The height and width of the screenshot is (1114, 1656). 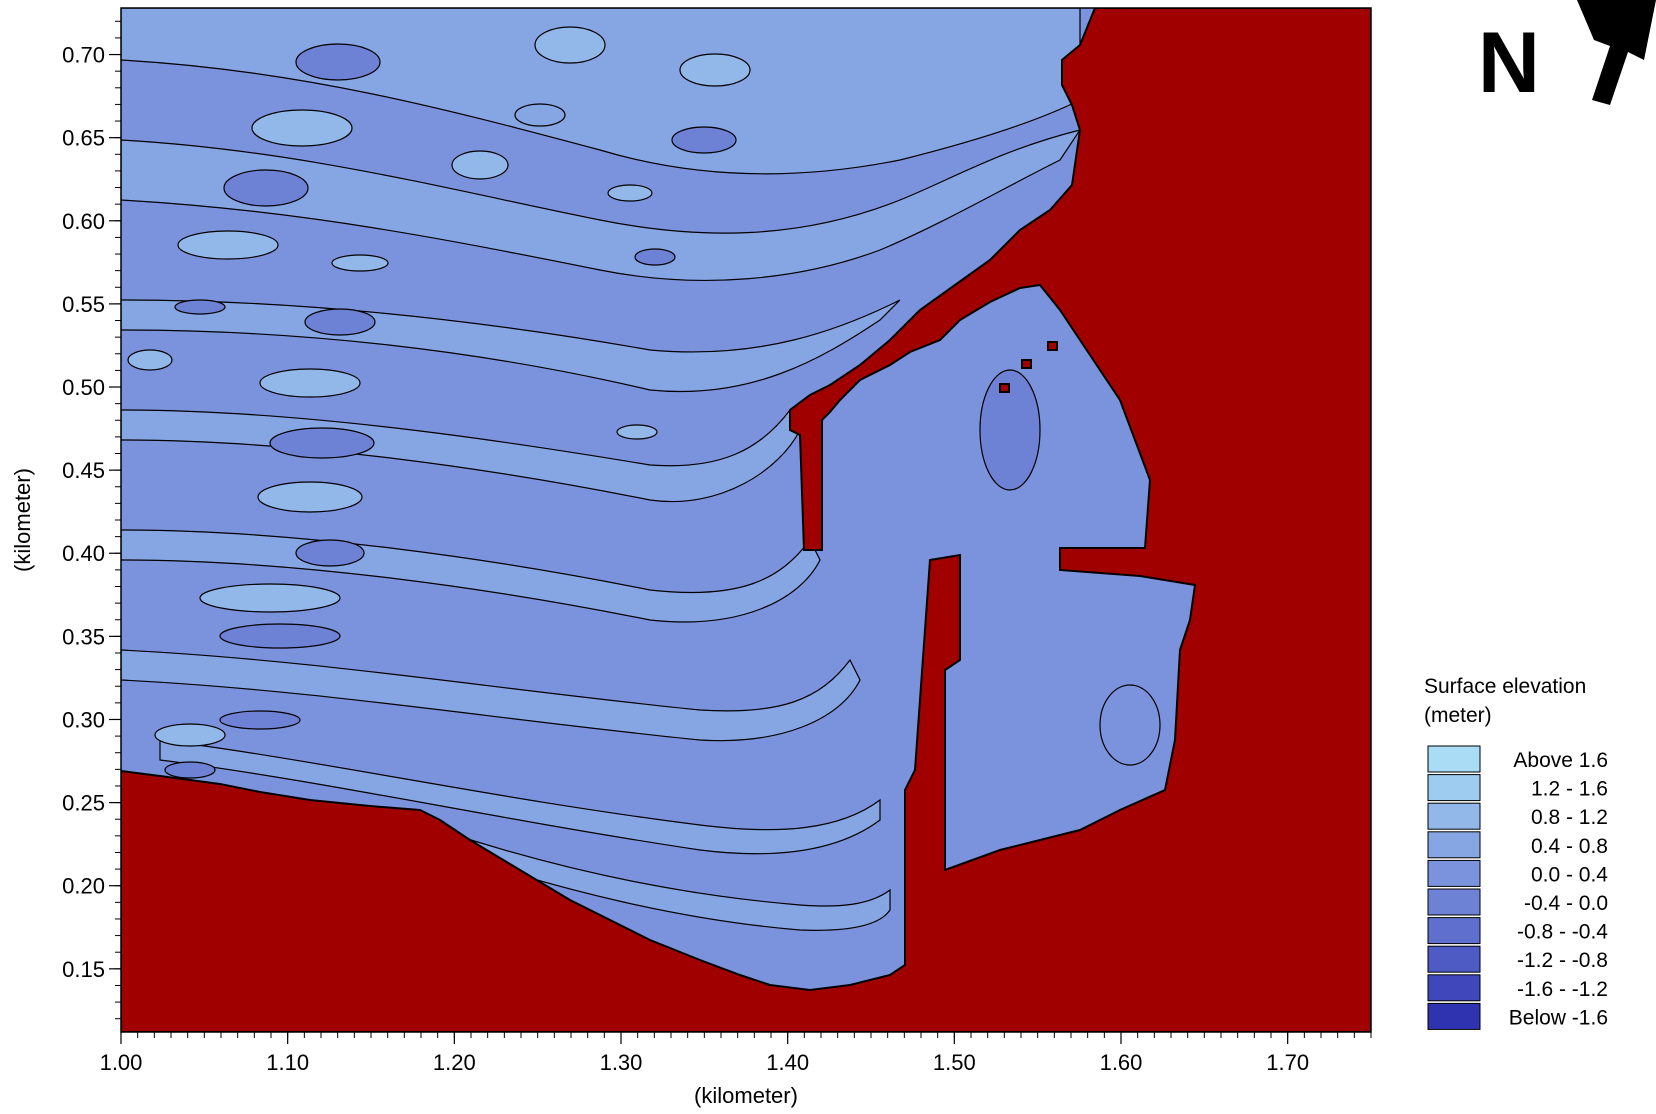 What do you see at coordinates (1505, 686) in the screenshot?
I see `legend-title: Surface elevation` at bounding box center [1505, 686].